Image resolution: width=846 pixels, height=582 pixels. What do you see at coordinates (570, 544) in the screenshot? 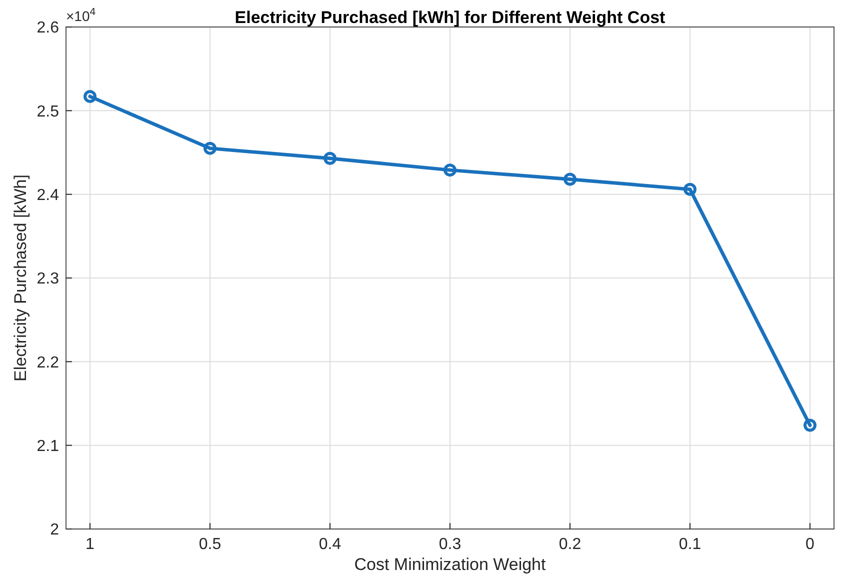
I see `x-tick-label: 0.2` at bounding box center [570, 544].